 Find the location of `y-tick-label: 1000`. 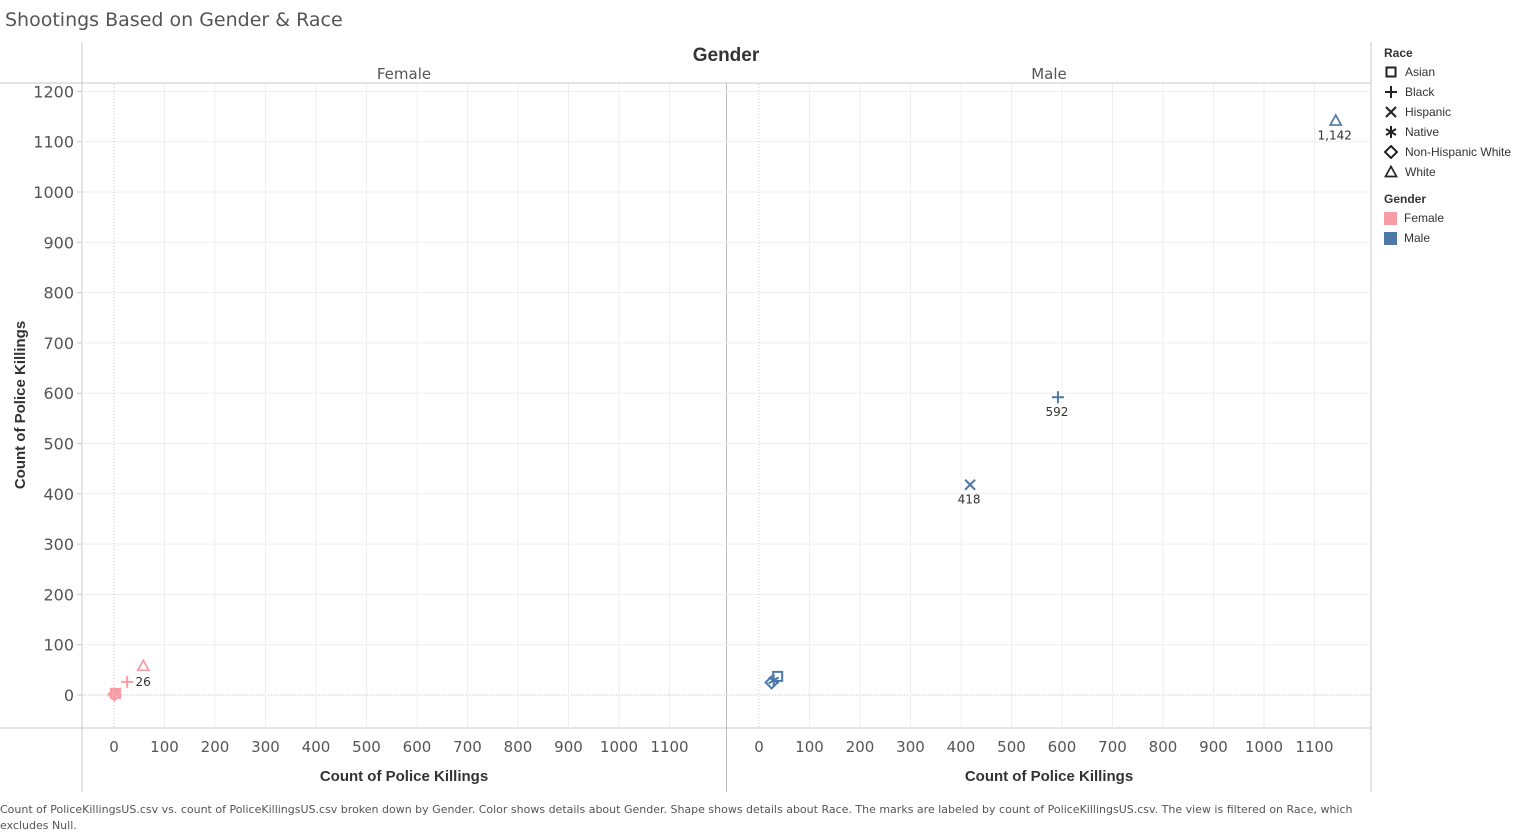

y-tick-label: 1000 is located at coordinates (53, 192).